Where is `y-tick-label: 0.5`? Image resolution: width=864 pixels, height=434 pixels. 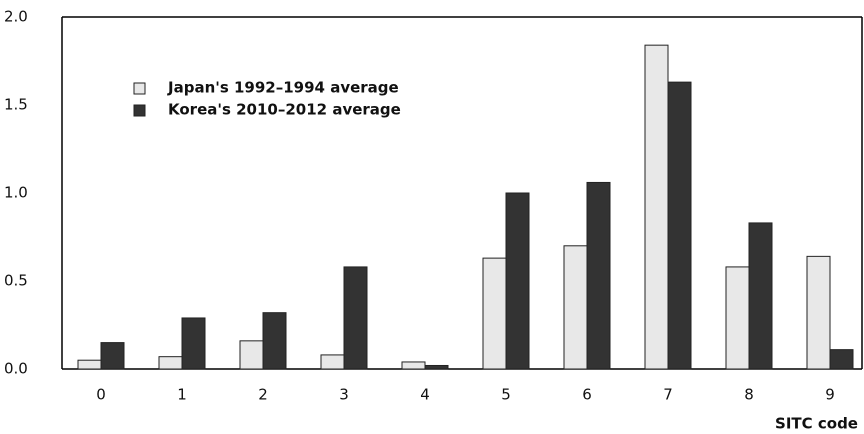
y-tick-label: 0.5 is located at coordinates (16, 281).